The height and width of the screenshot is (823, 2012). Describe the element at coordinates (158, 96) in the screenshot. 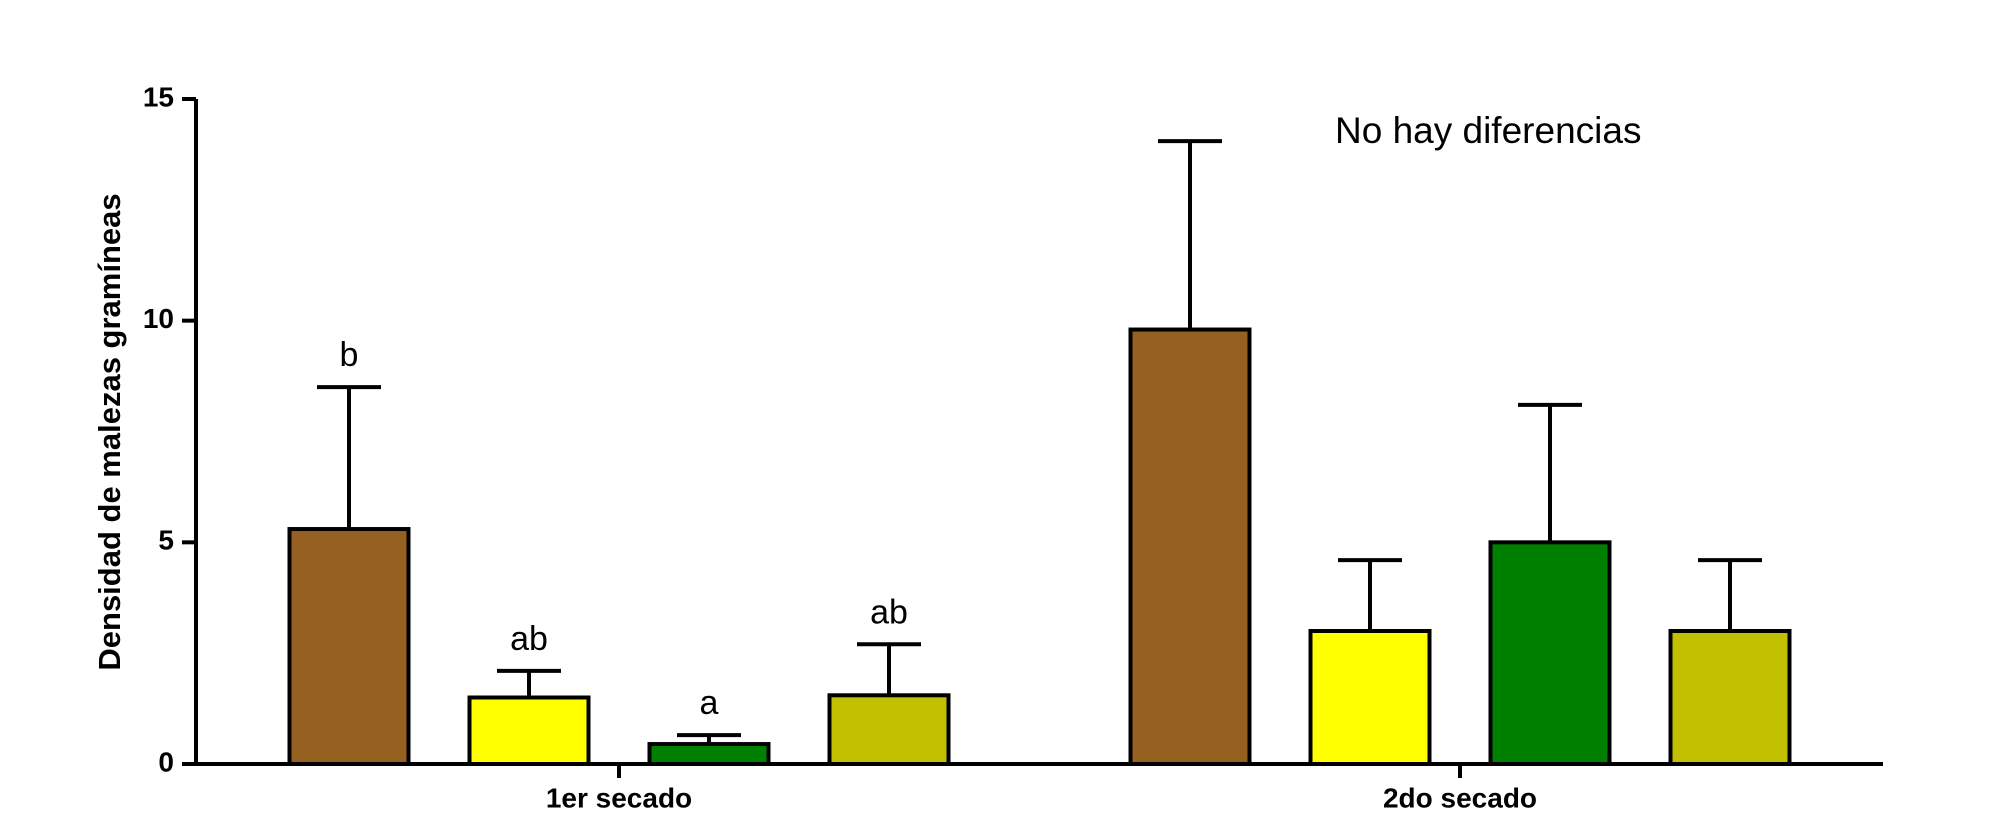

I see `y-tick-label: 15` at that location.